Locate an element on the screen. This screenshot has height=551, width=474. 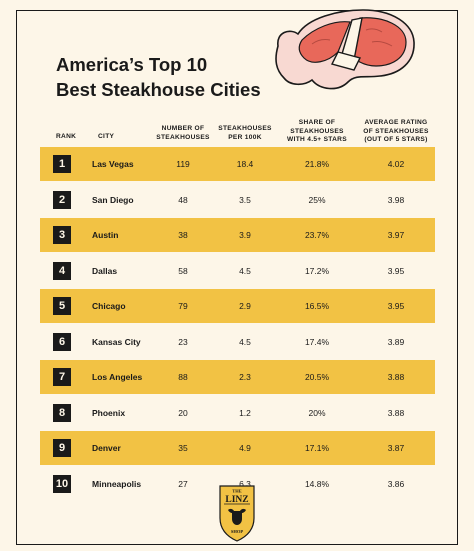
city-name: Phoenix is located at coordinates (109, 412).